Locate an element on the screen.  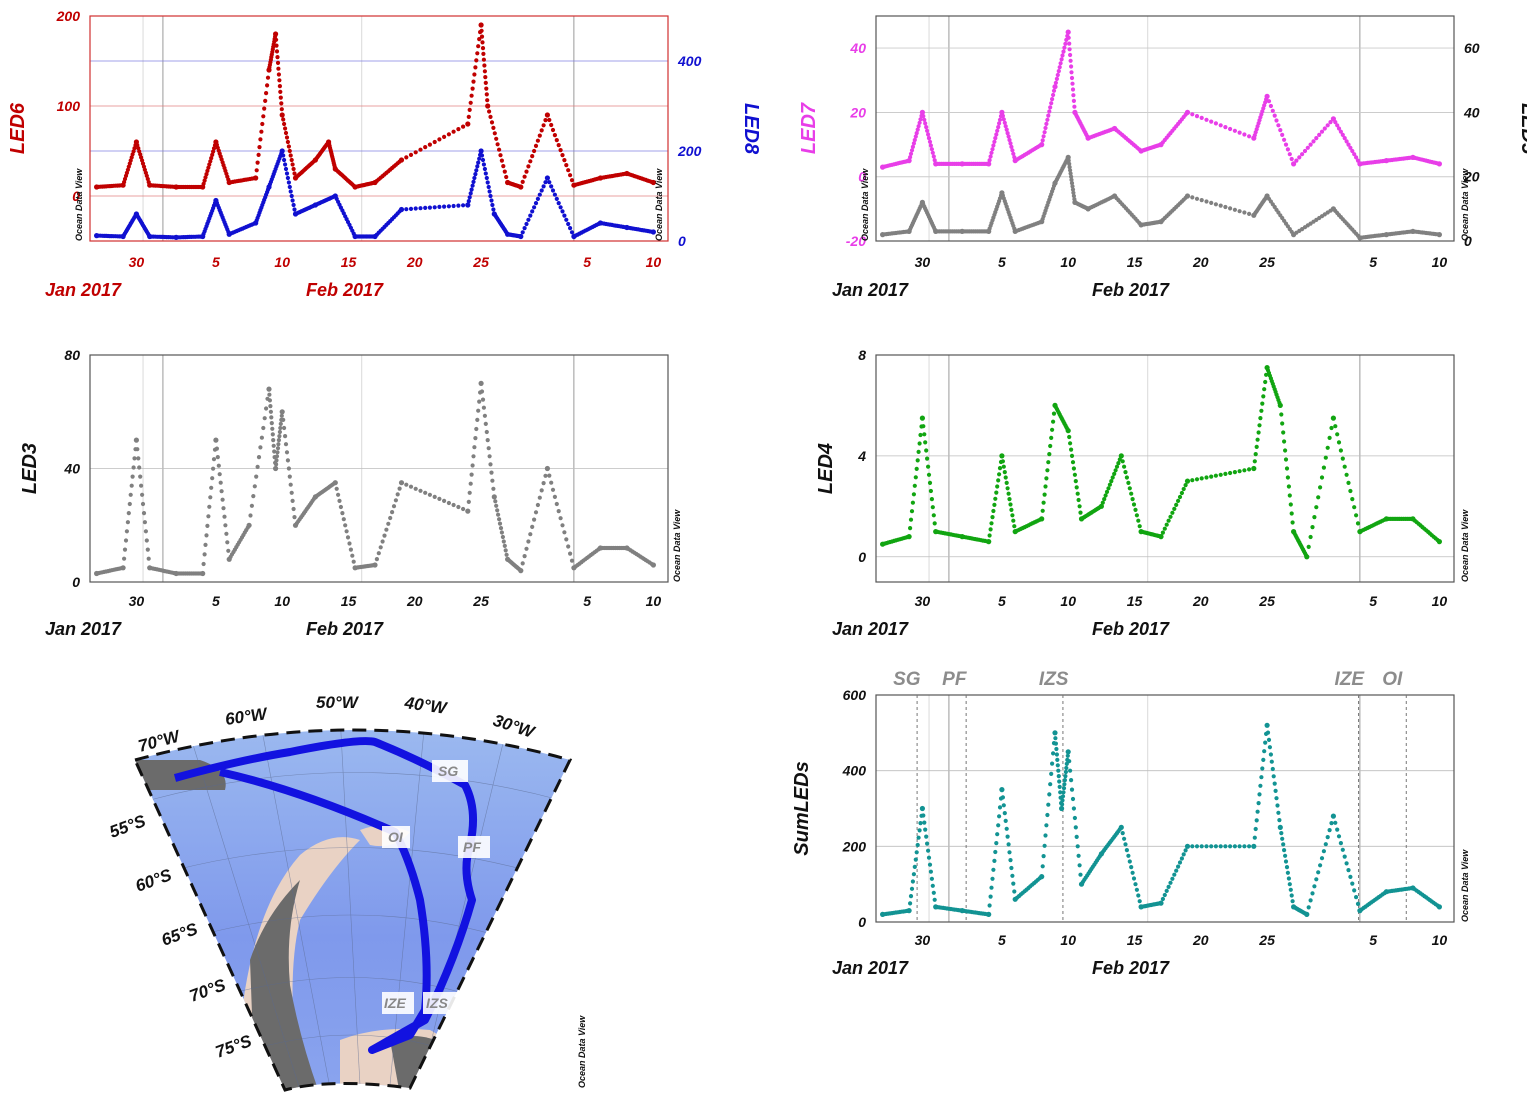
month-label: Jan 2017 is located at coordinates (870, 290).